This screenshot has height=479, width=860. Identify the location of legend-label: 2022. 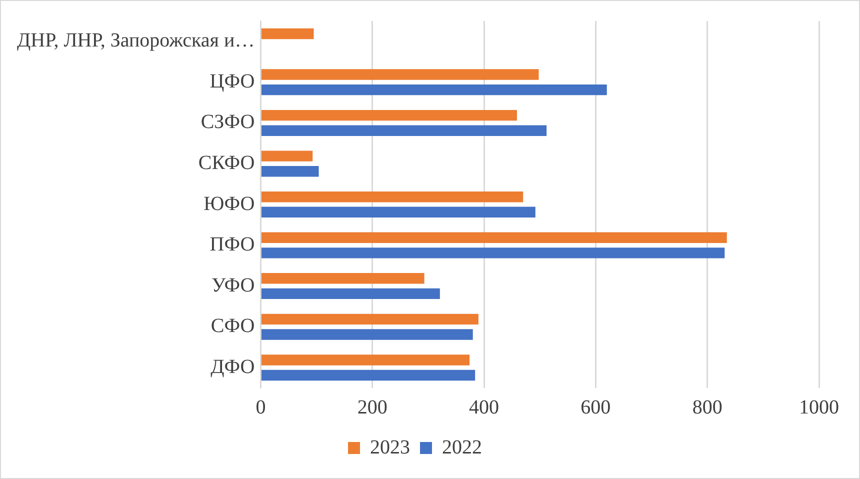
(462, 447).